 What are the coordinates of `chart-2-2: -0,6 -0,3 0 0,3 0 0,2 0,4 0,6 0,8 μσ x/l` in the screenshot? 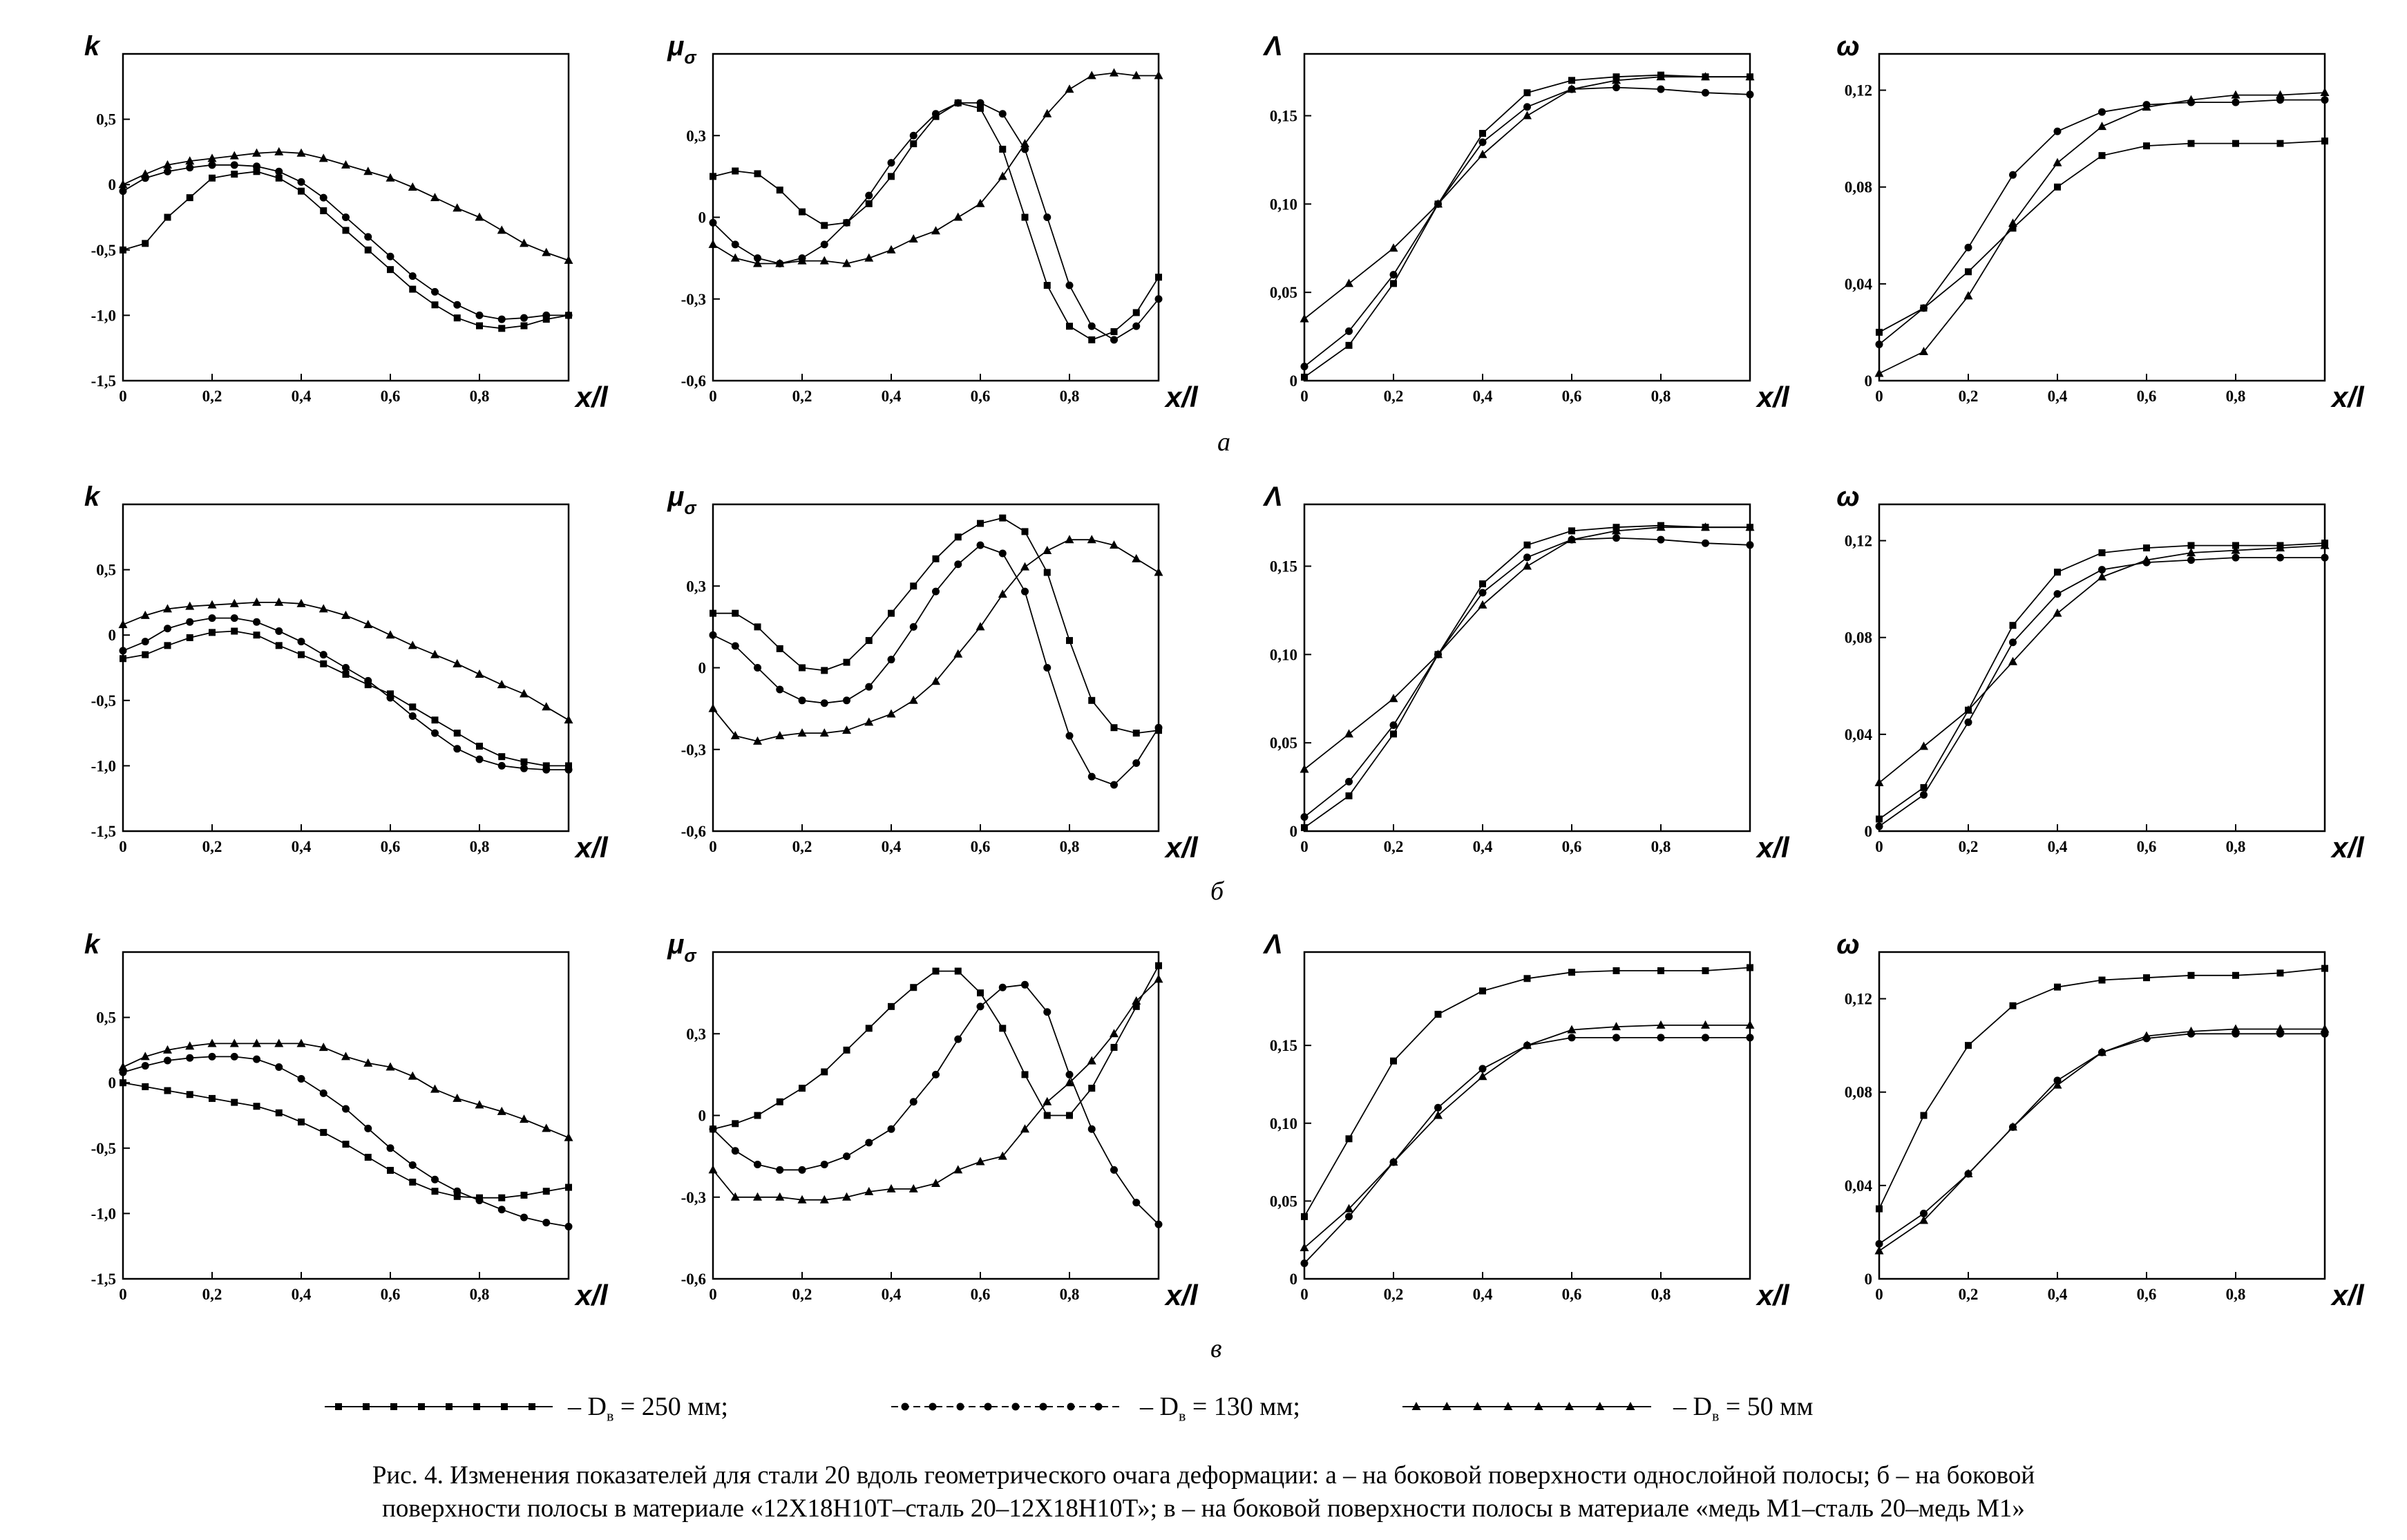 It's located at (933, 673).